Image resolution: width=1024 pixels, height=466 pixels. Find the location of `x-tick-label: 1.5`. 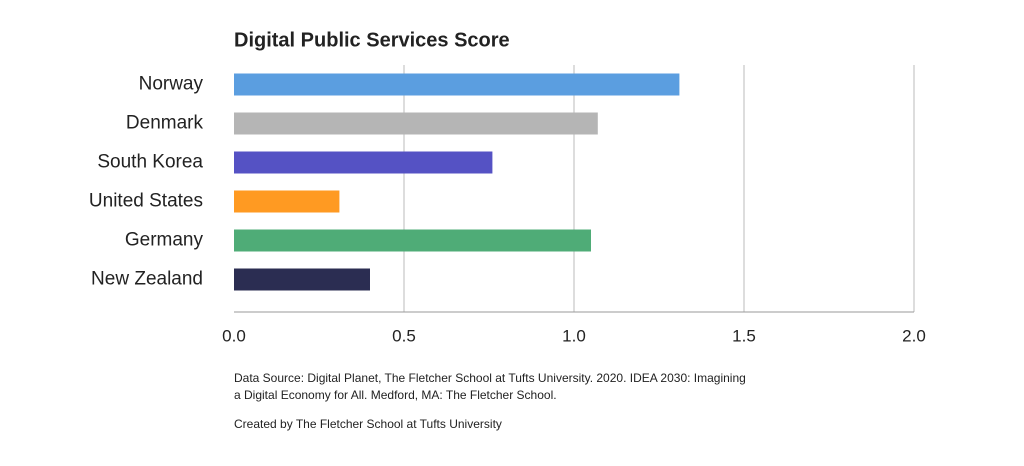

x-tick-label: 1.5 is located at coordinates (744, 335).